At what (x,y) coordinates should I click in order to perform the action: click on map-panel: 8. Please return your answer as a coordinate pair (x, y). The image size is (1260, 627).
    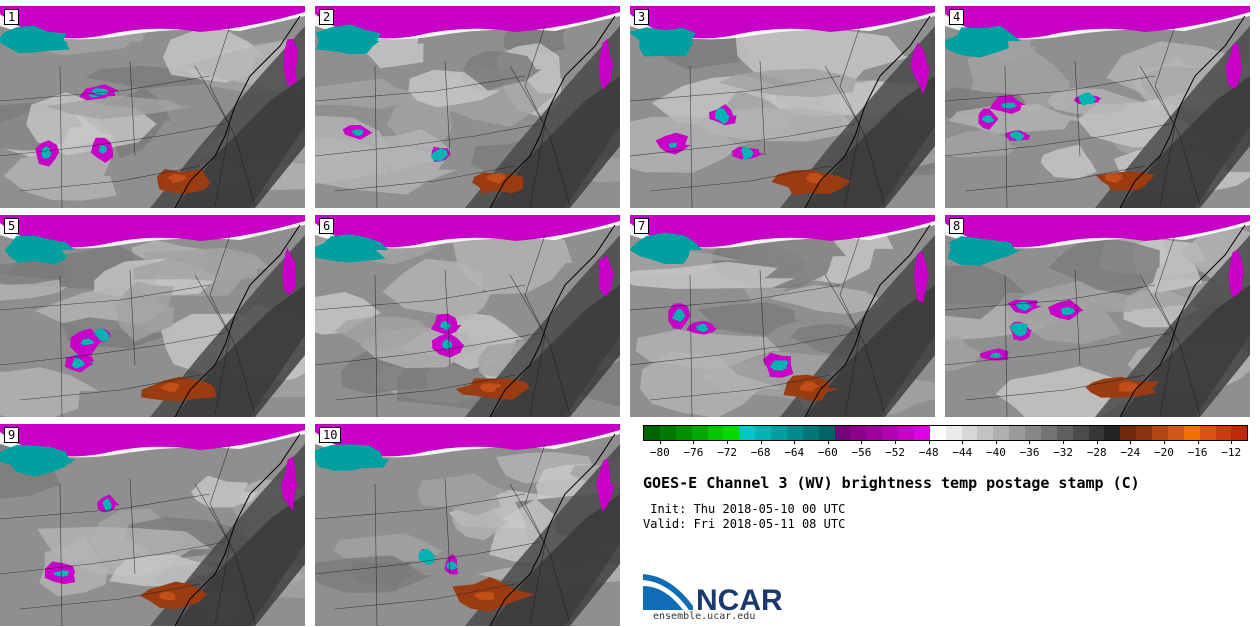
    Looking at the image, I should click on (1097, 316).